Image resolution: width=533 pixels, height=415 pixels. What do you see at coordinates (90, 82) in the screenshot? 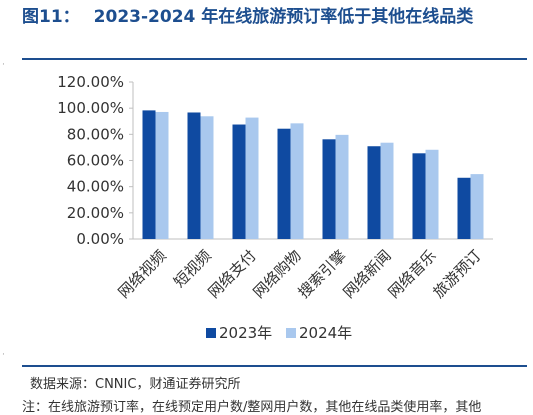
I see `y-tick-label: 120.00%` at bounding box center [90, 82].